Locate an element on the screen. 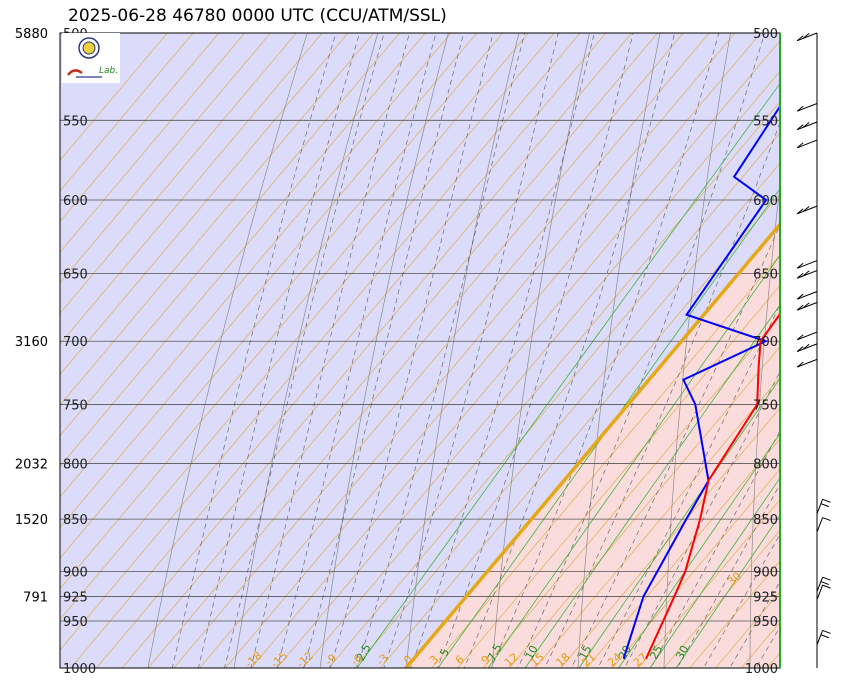 This screenshot has width=850, height=700. isobar-label-left: 950 is located at coordinates (75, 622).